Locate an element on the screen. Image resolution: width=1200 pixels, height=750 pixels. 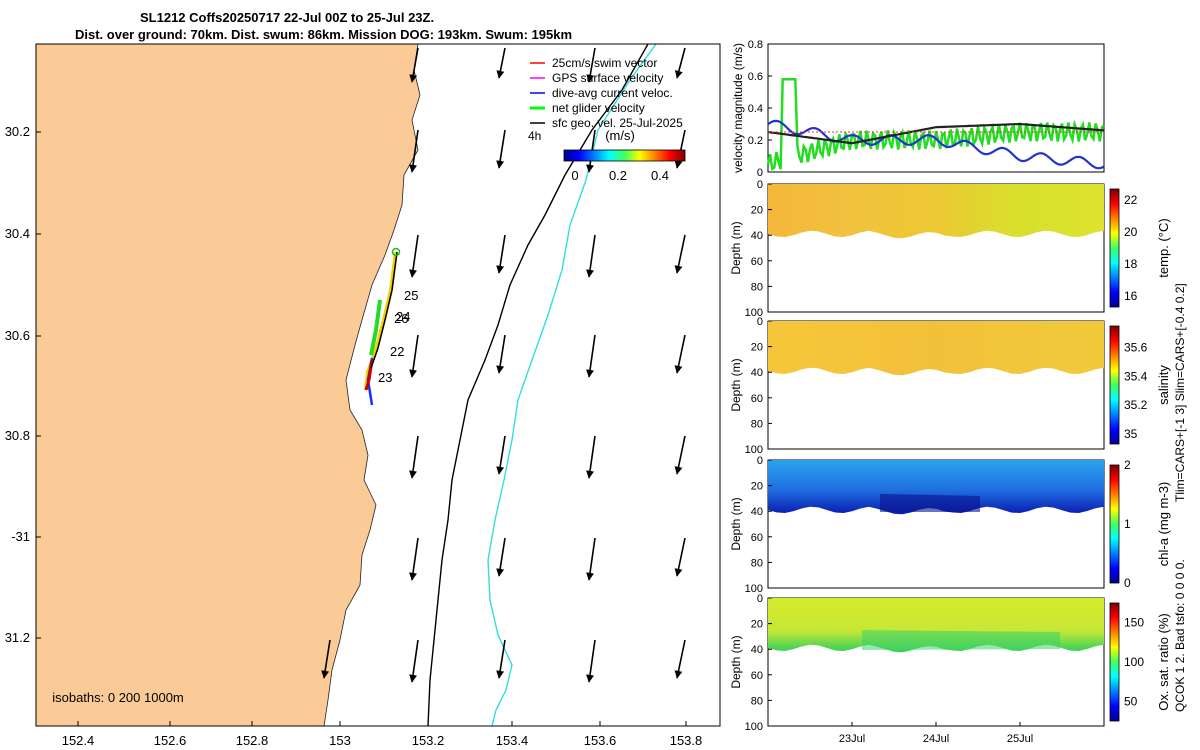
chla-data-field is located at coordinates (936, 487).